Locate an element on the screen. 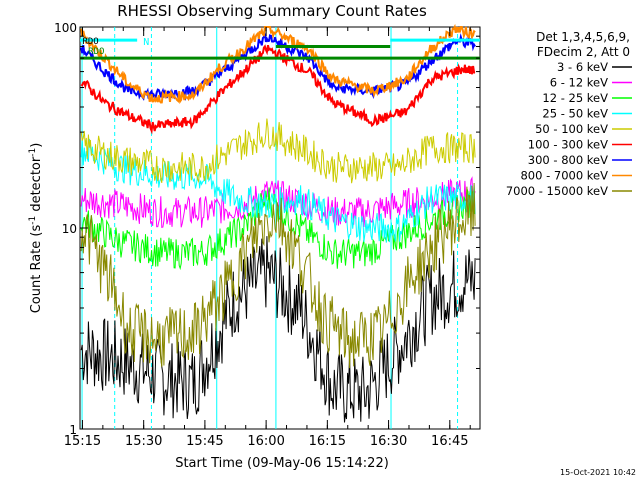 This screenshot has width=640, height=480. legend-header-2: FDecim 2, Att 0 is located at coordinates (583, 52).